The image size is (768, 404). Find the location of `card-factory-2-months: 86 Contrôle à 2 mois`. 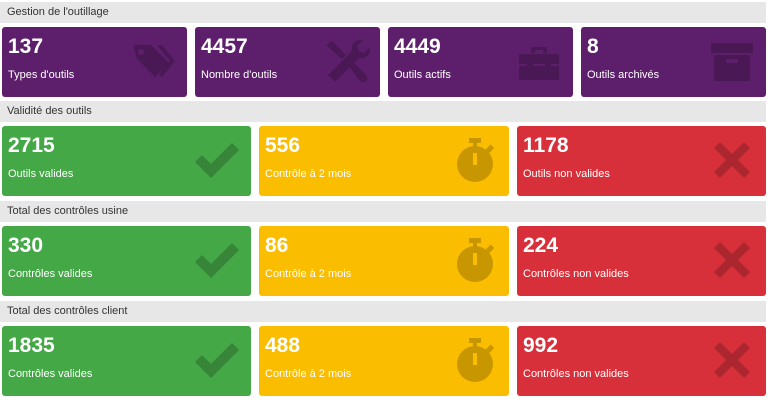

card-factory-2-months: 86 Contrôle à 2 mois is located at coordinates (384, 261).